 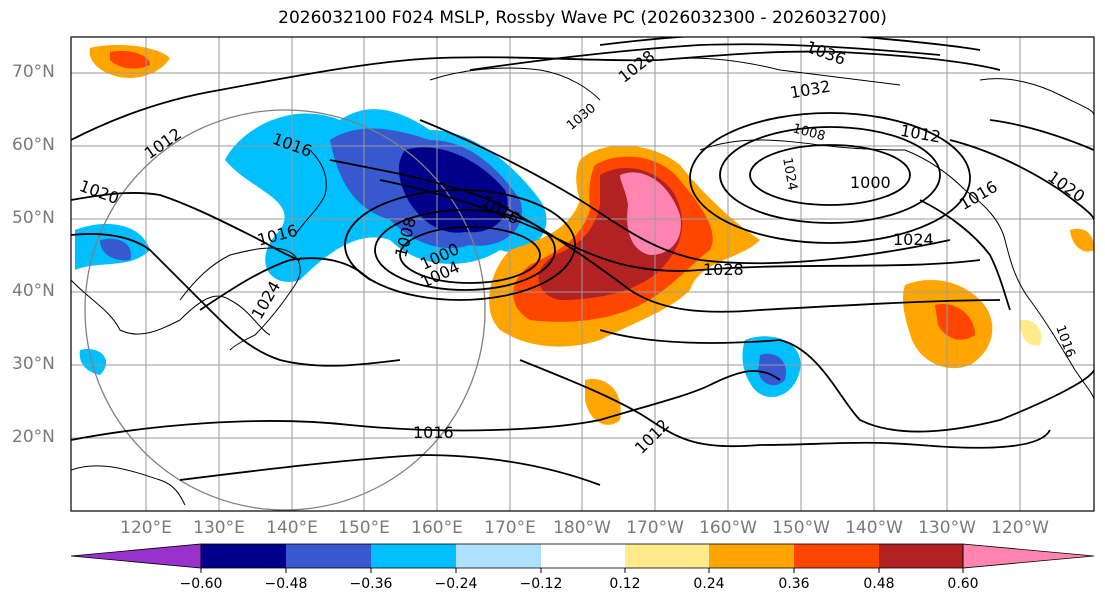 I want to click on colorbar-tick-label: 0.48, so click(x=879, y=584).